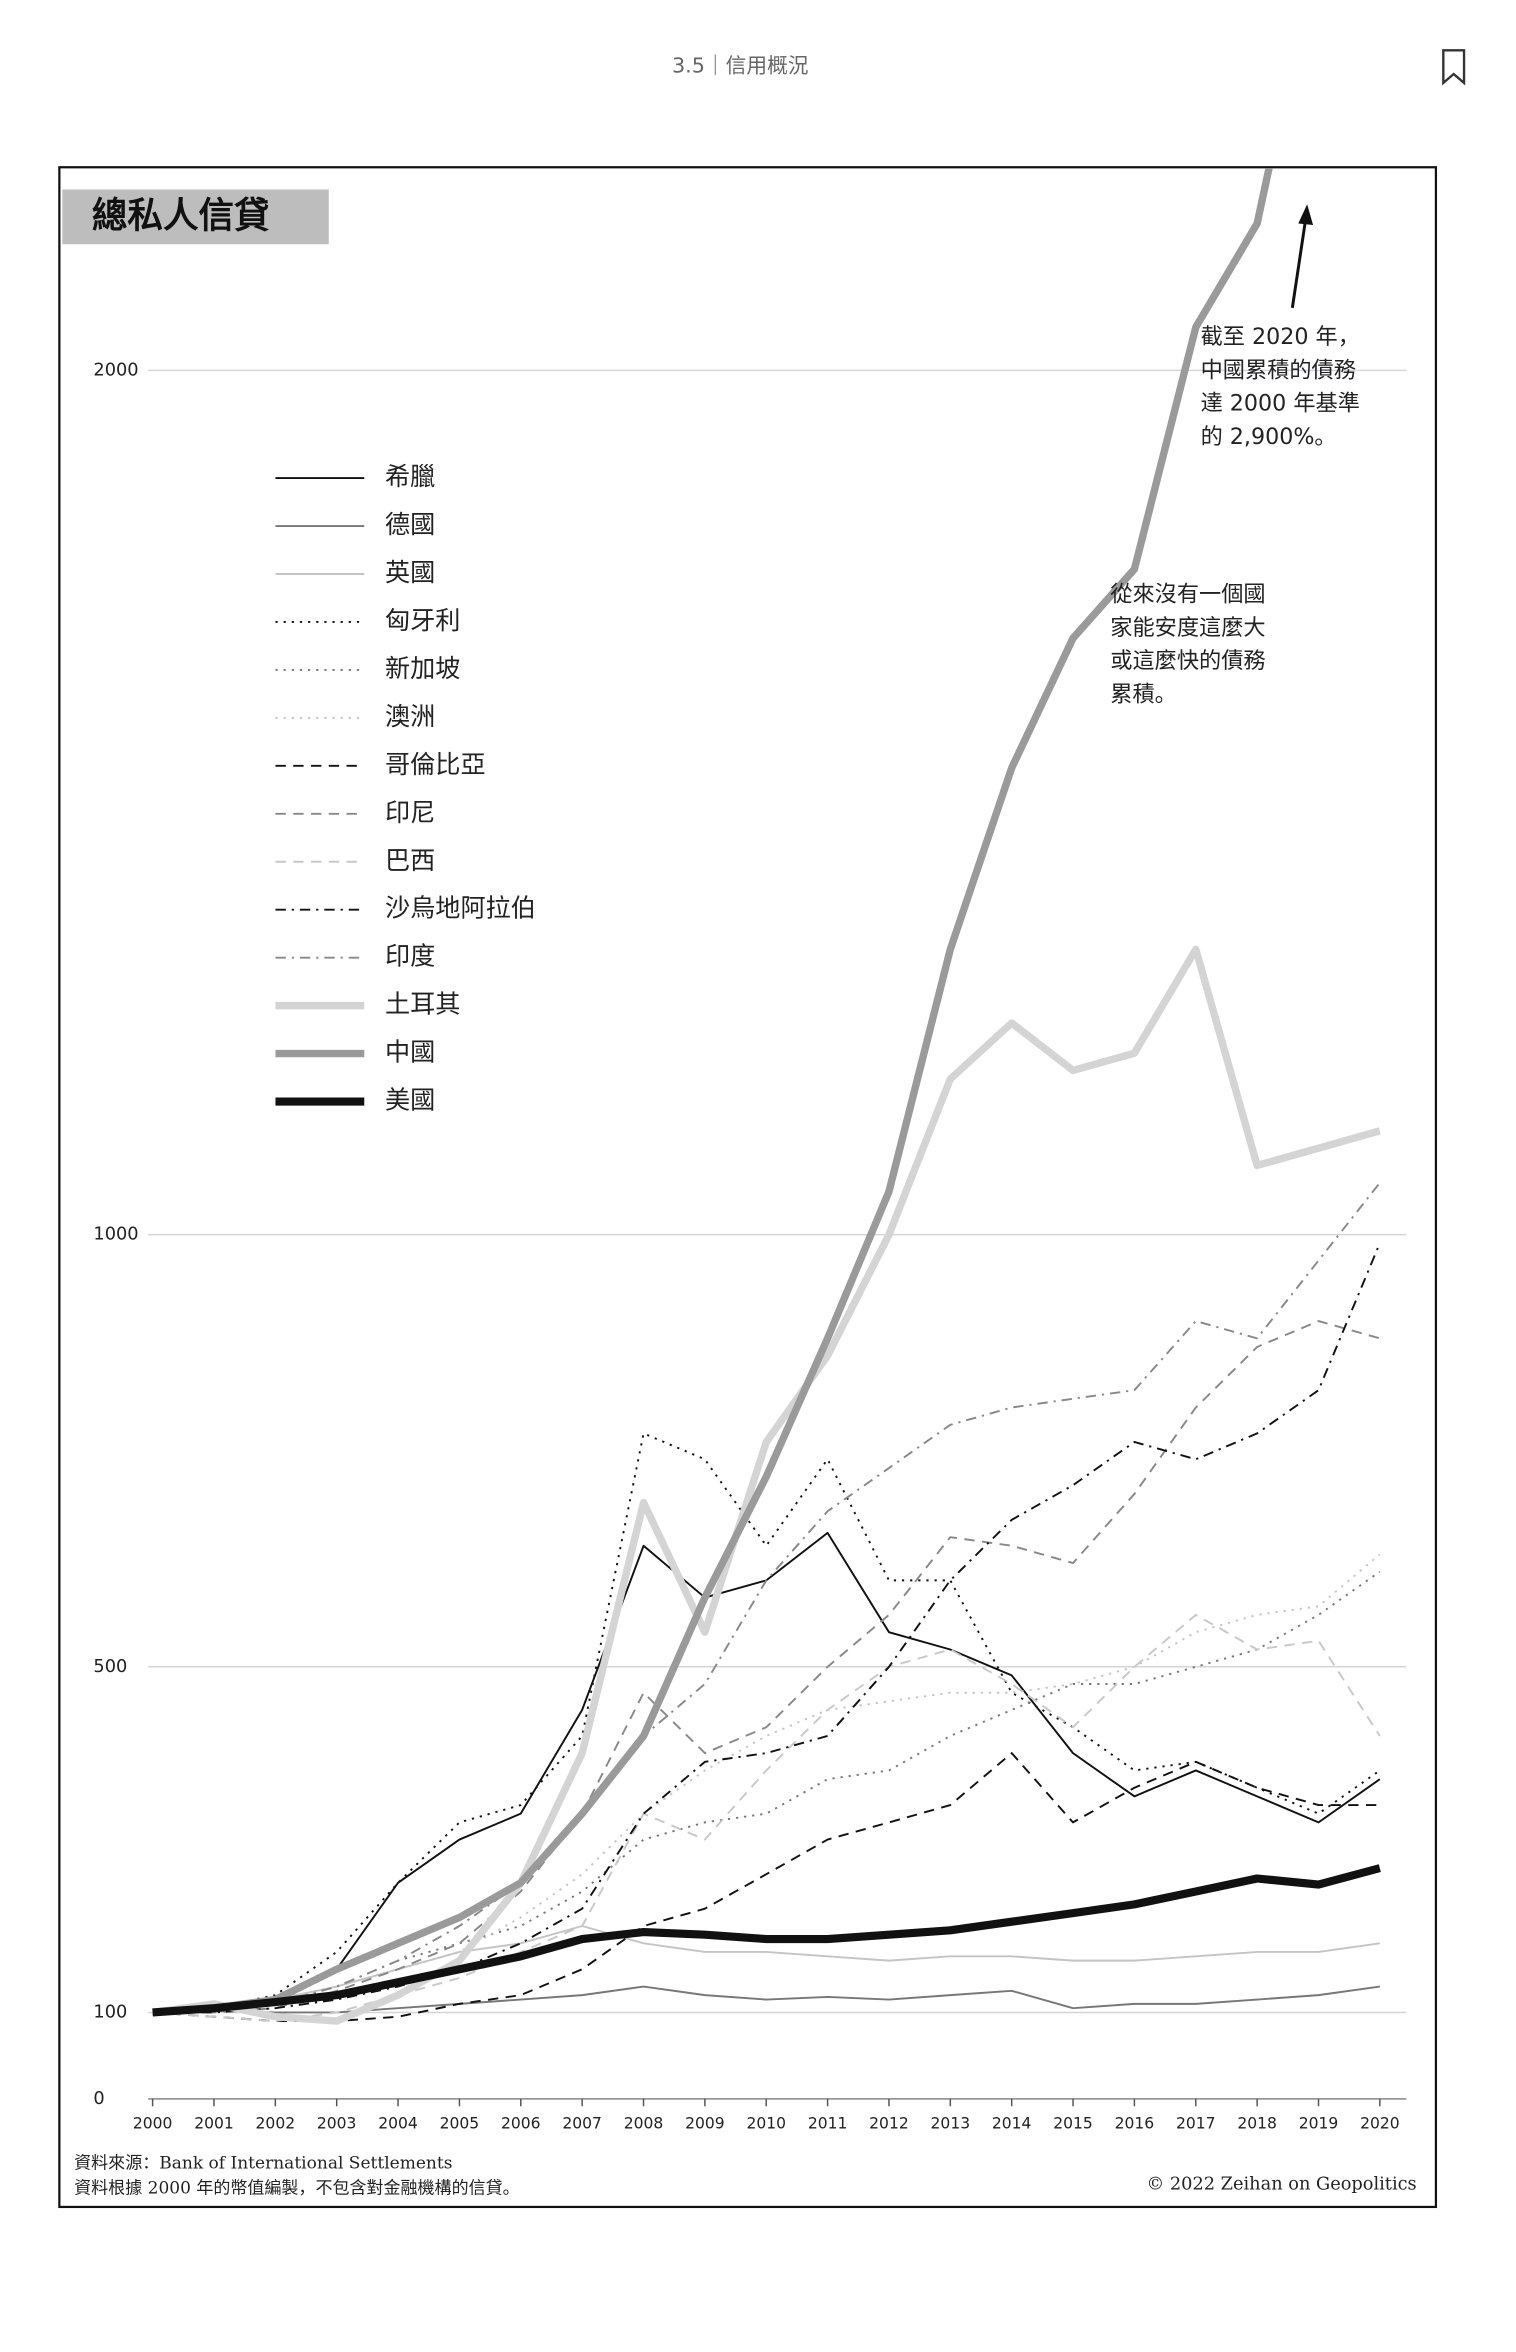 This screenshot has height=2352, width=1516. Describe the element at coordinates (410, 524) in the screenshot. I see `legend-label: 德國` at that location.